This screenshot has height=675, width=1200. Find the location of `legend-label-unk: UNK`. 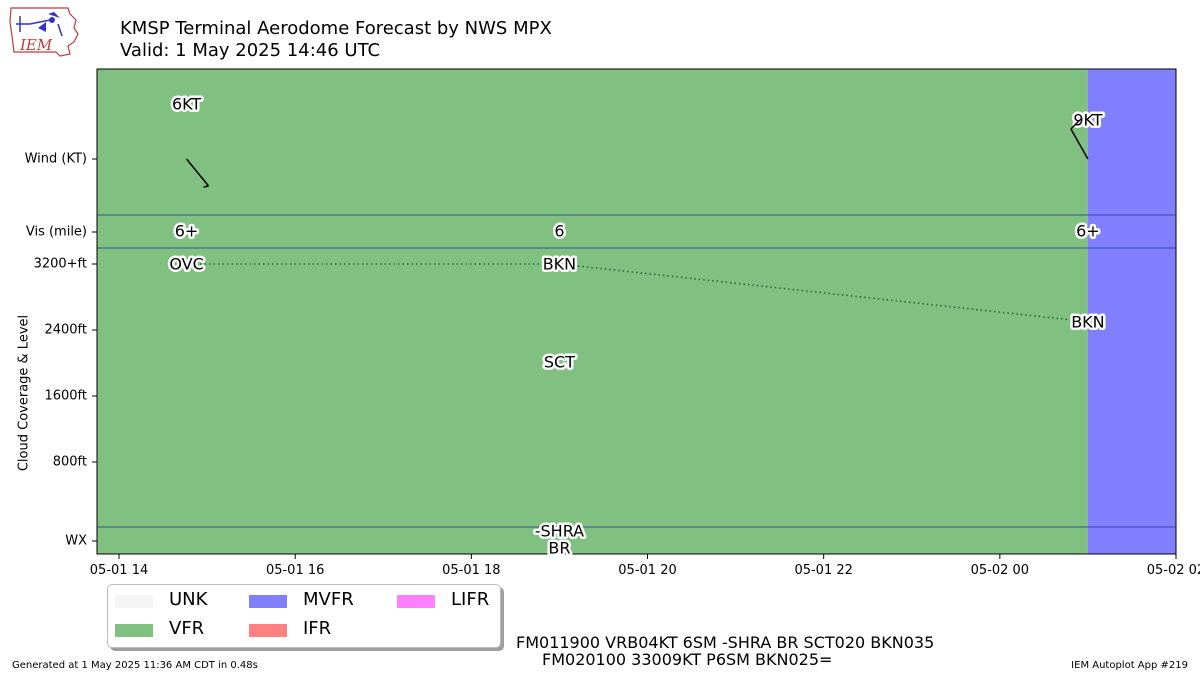

legend-label-unk: UNK is located at coordinates (188, 599).